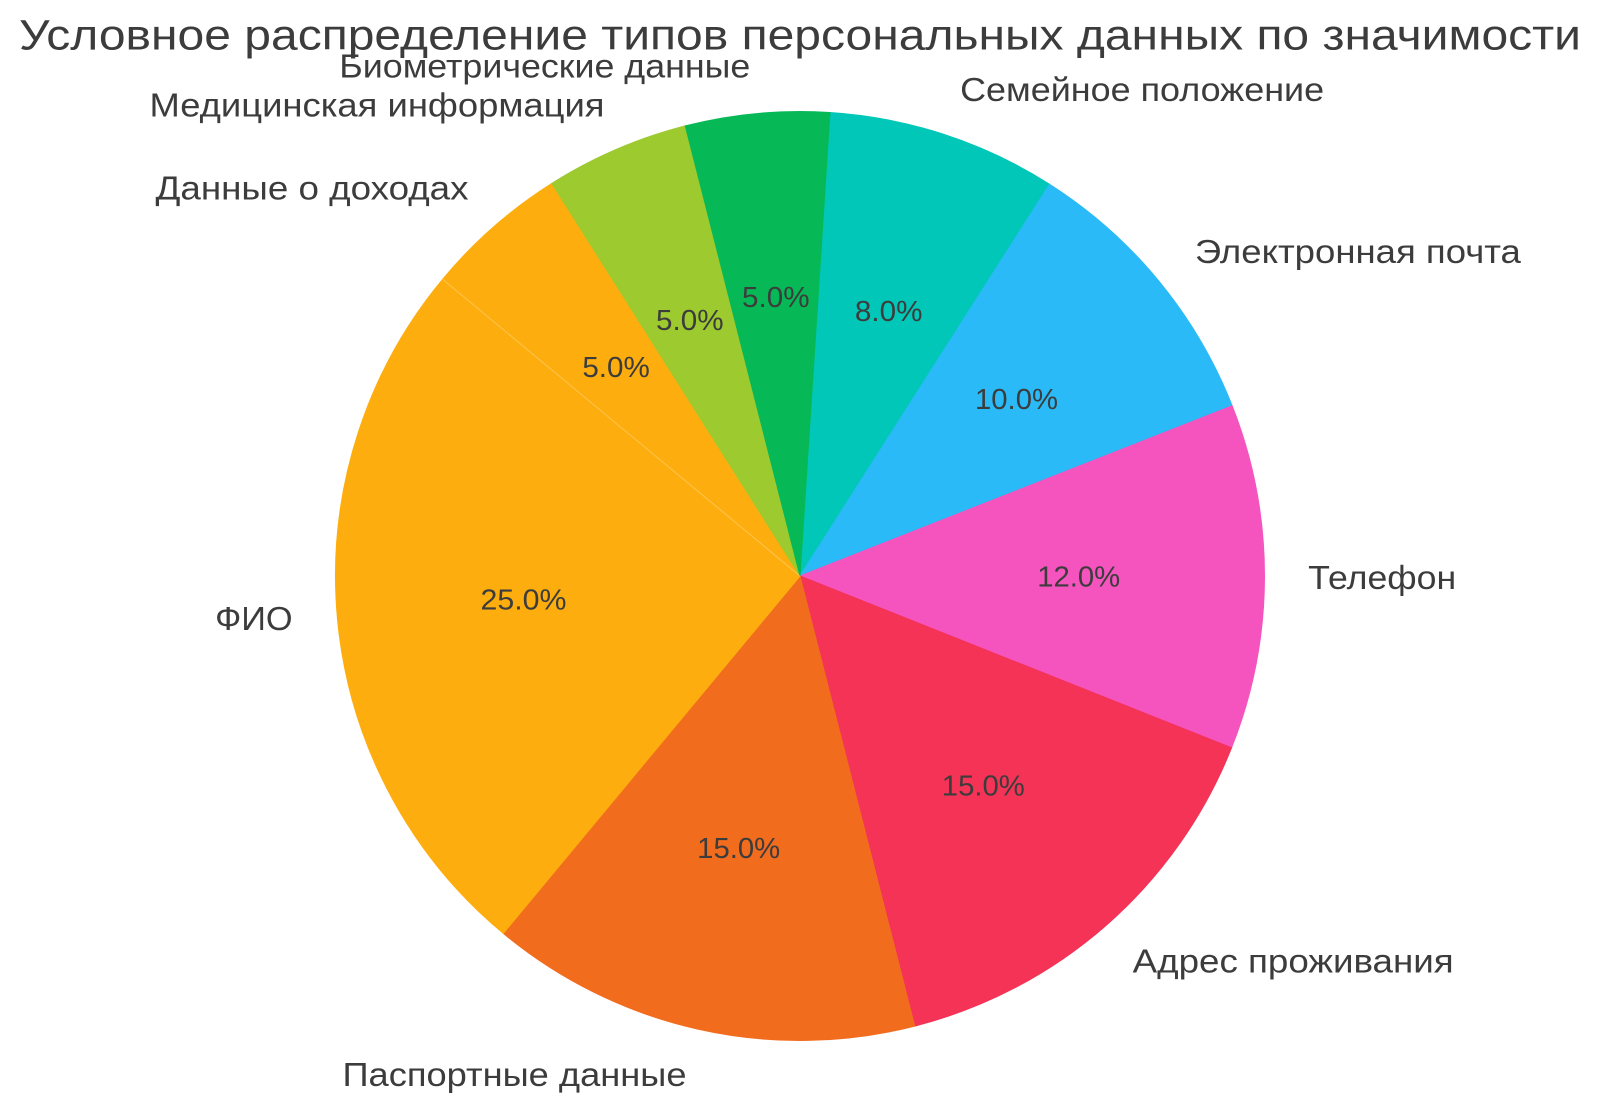  I want to click on svg-text: 25.0%, so click(524, 600).